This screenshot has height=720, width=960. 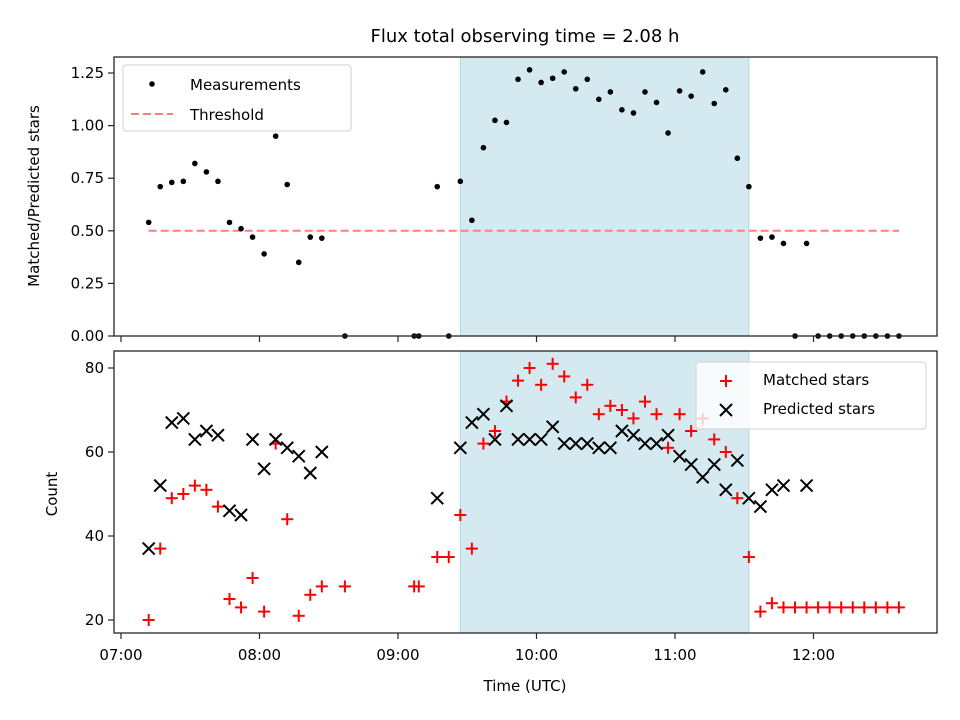 What do you see at coordinates (34, 196) in the screenshot?
I see `top-ylabel: Matched/Predicted stars` at bounding box center [34, 196].